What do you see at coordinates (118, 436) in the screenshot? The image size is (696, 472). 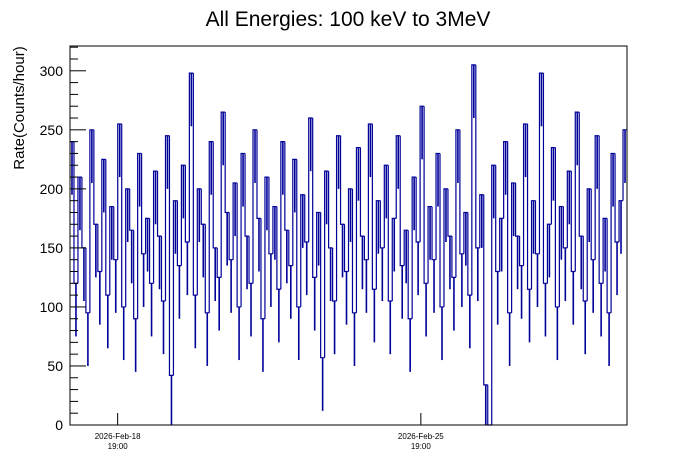 I see `x-tick-label-date: 2026-Feb-18` at bounding box center [118, 436].